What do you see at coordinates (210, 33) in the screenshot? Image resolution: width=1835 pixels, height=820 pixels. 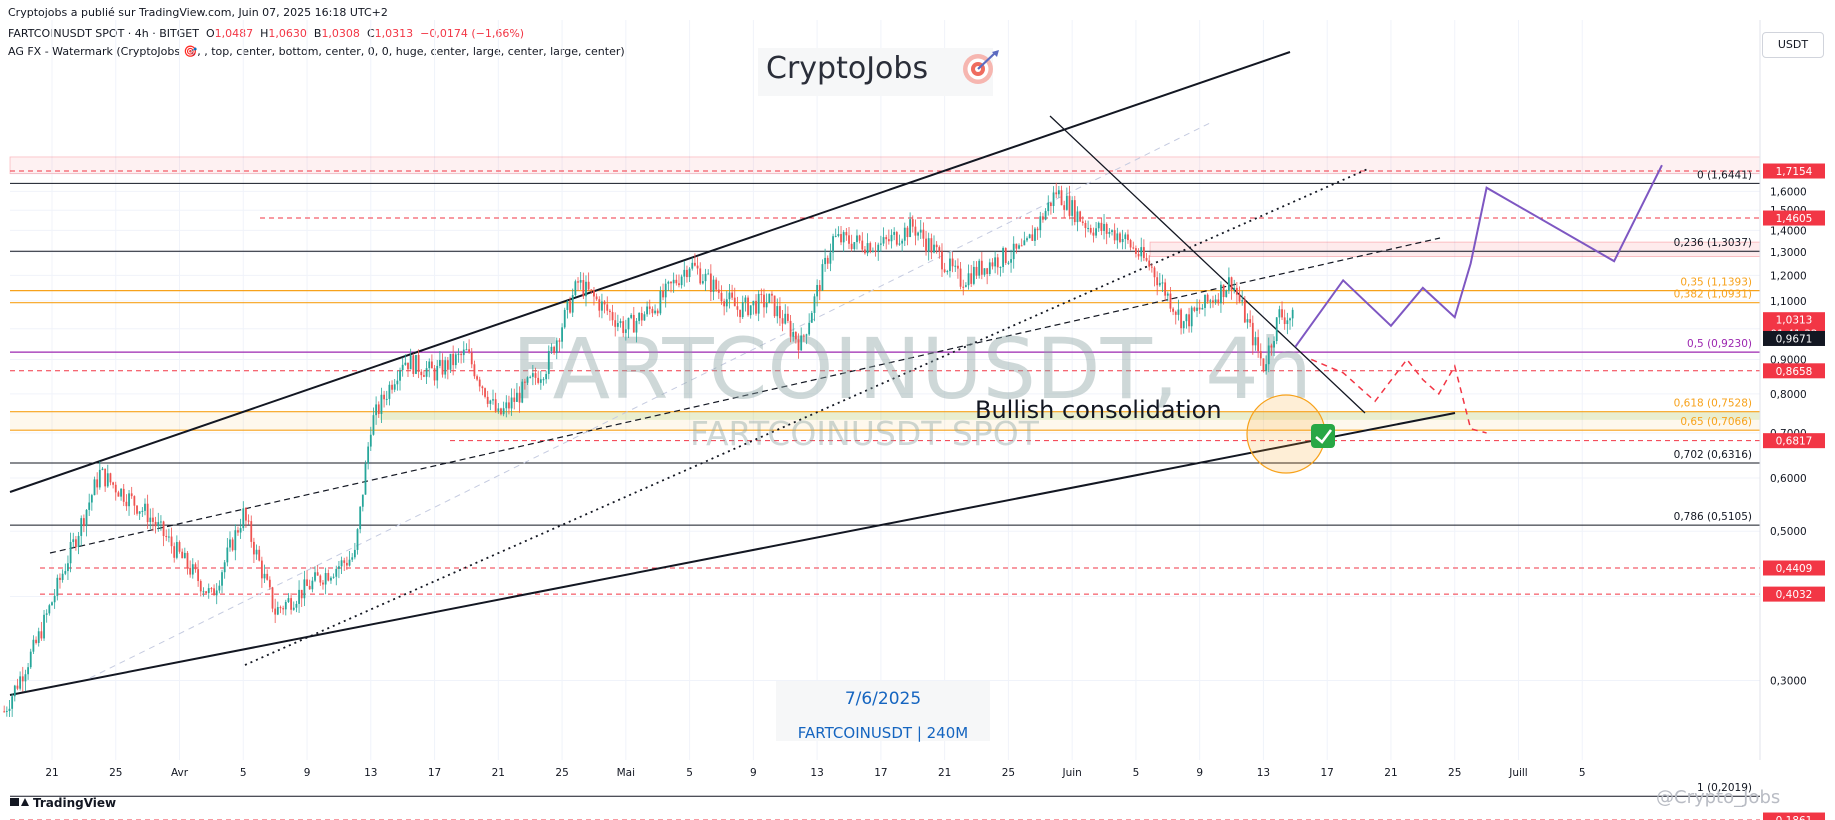 I see `open-label: O` at bounding box center [210, 33].